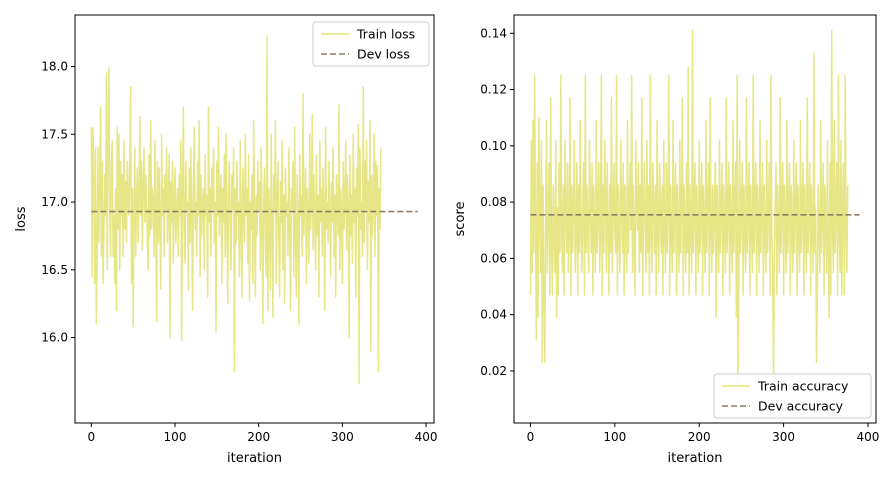 Image resolution: width=893 pixels, height=484 pixels. What do you see at coordinates (803, 386) in the screenshot?
I see `legend-label: Train accuracy` at bounding box center [803, 386].